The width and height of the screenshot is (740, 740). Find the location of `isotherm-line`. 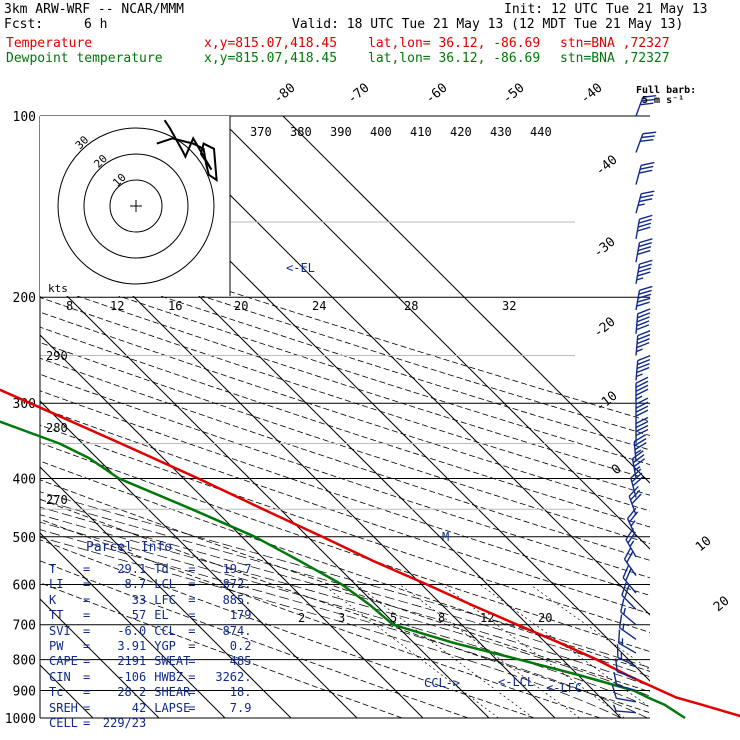

isotherm-line is located at coordinates (133, 625).